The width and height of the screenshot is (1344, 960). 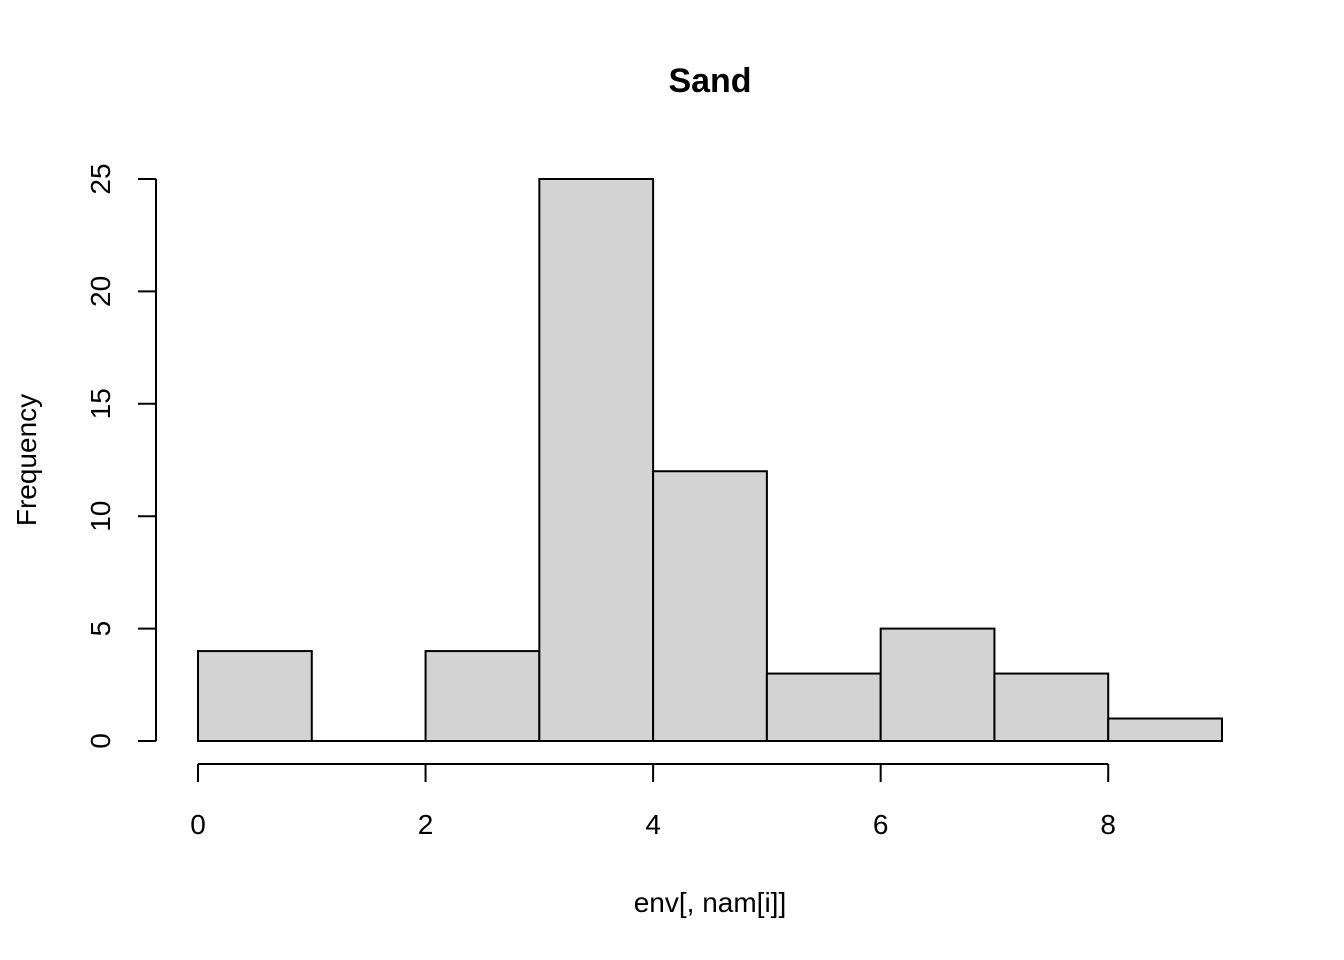 What do you see at coordinates (653, 801) in the screenshot?
I see `x-axis: 0 2 4 6 8` at bounding box center [653, 801].